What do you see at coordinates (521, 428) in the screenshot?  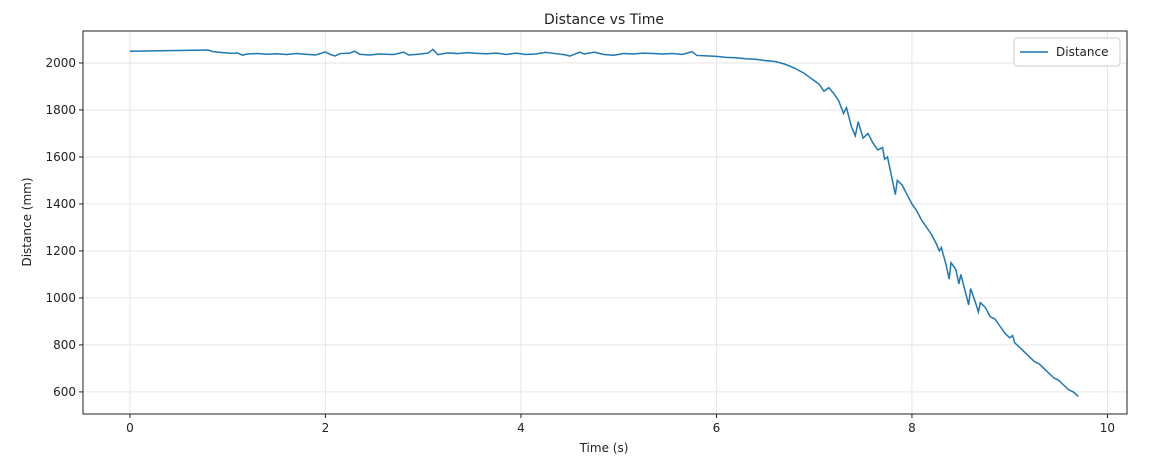 I see `x-tick-label: 4` at bounding box center [521, 428].